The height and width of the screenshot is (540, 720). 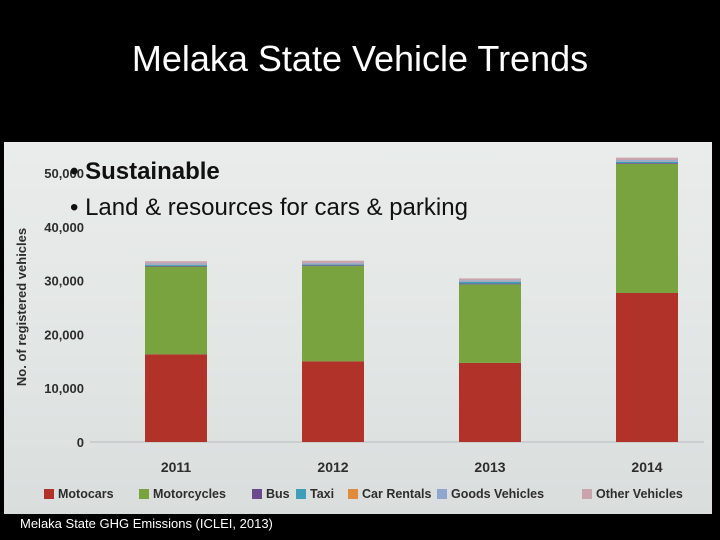 I want to click on legend-label: Bus, so click(x=278, y=494).